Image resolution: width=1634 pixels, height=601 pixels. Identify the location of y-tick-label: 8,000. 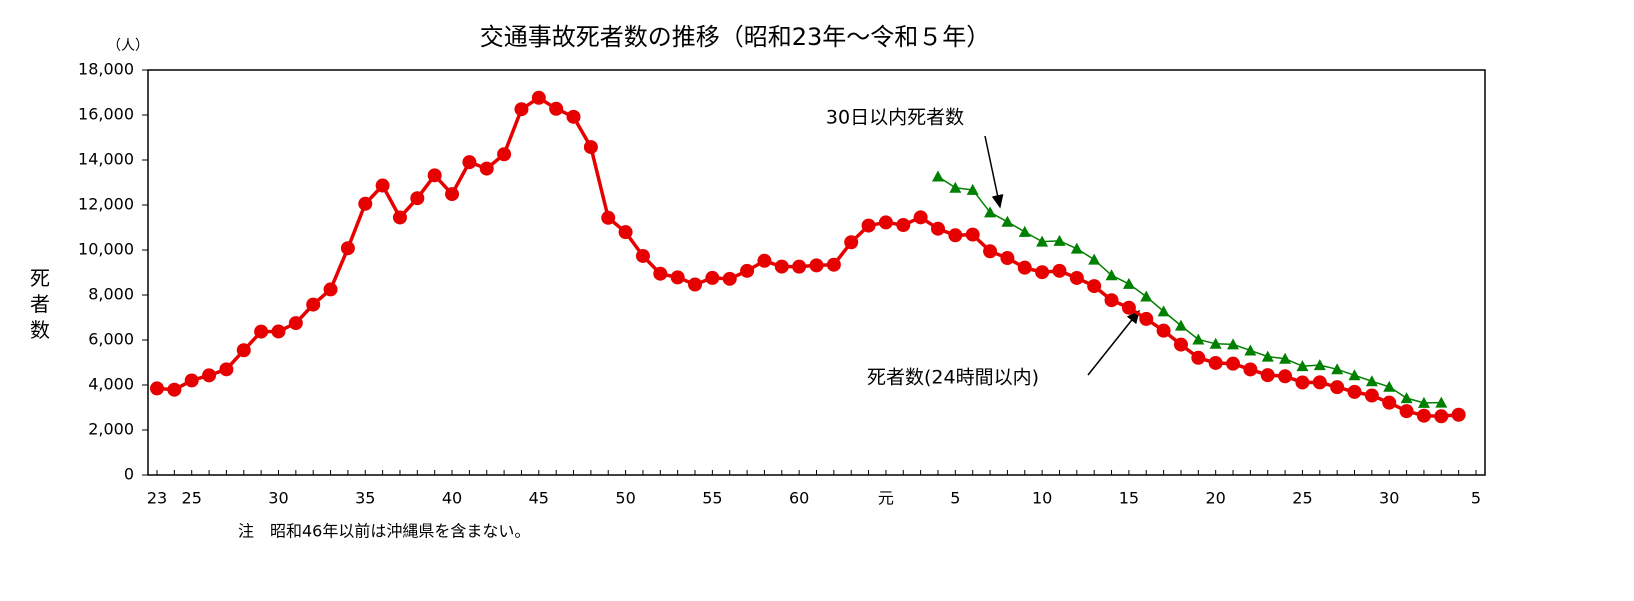
(111, 294).